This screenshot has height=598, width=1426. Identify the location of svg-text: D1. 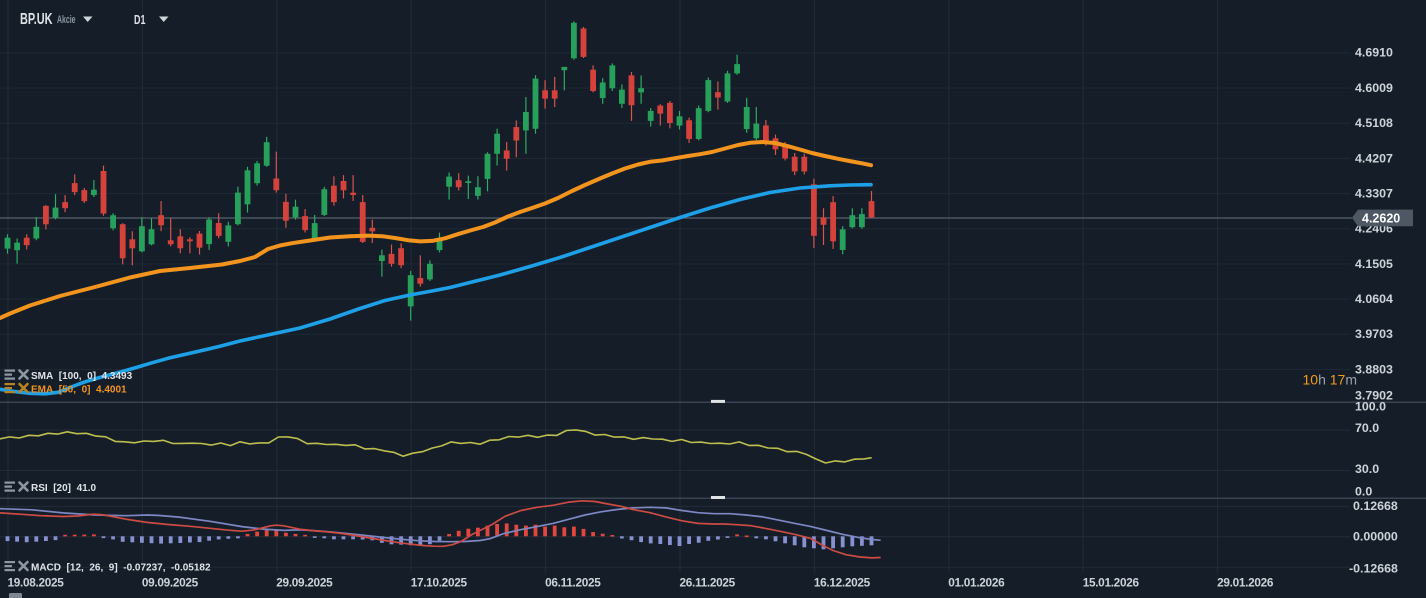
(140, 19).